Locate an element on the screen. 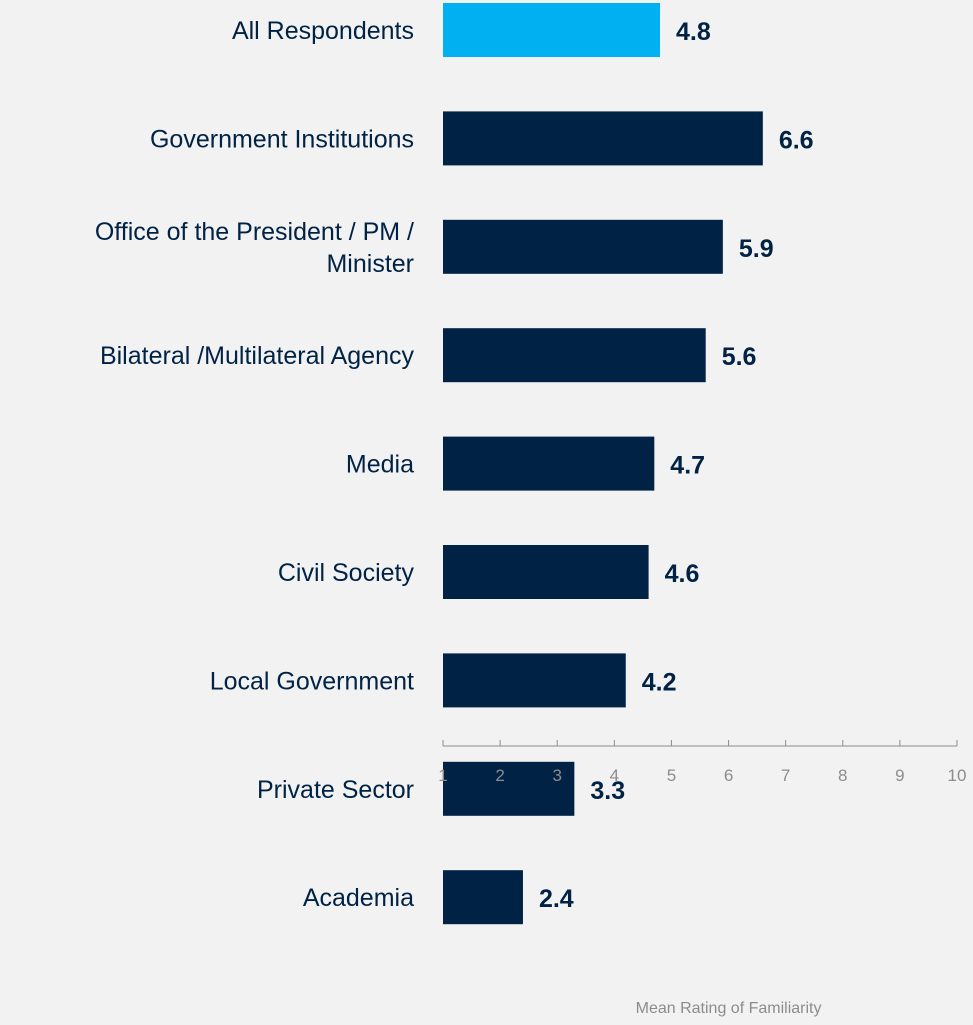 The width and height of the screenshot is (973, 1025). category-label-line: Minister is located at coordinates (370, 264).